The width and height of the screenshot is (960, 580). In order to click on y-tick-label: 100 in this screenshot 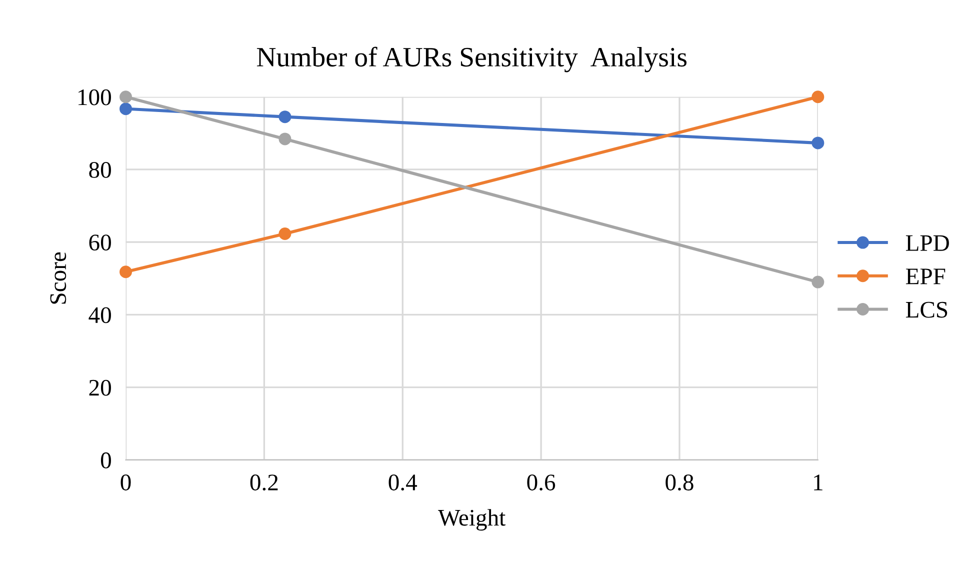, I will do `click(94, 97)`.